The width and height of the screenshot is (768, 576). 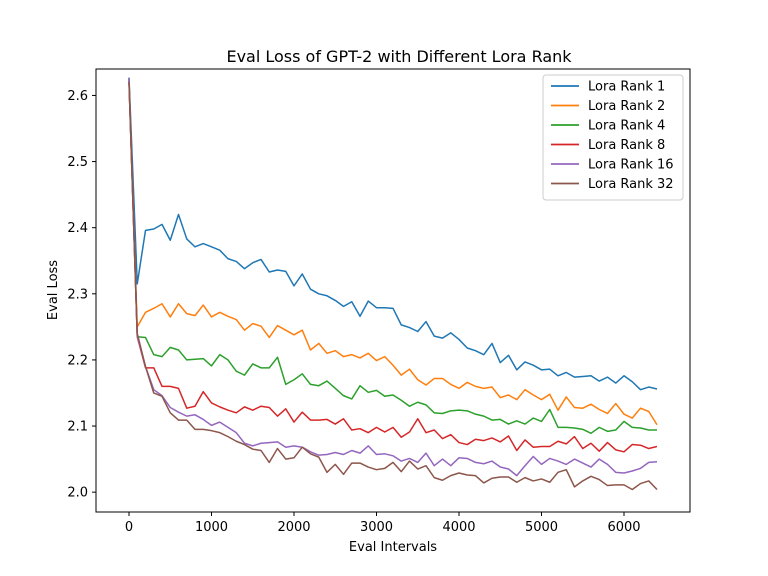 I want to click on legend-label: Lora Rank 16, so click(x=631, y=165).